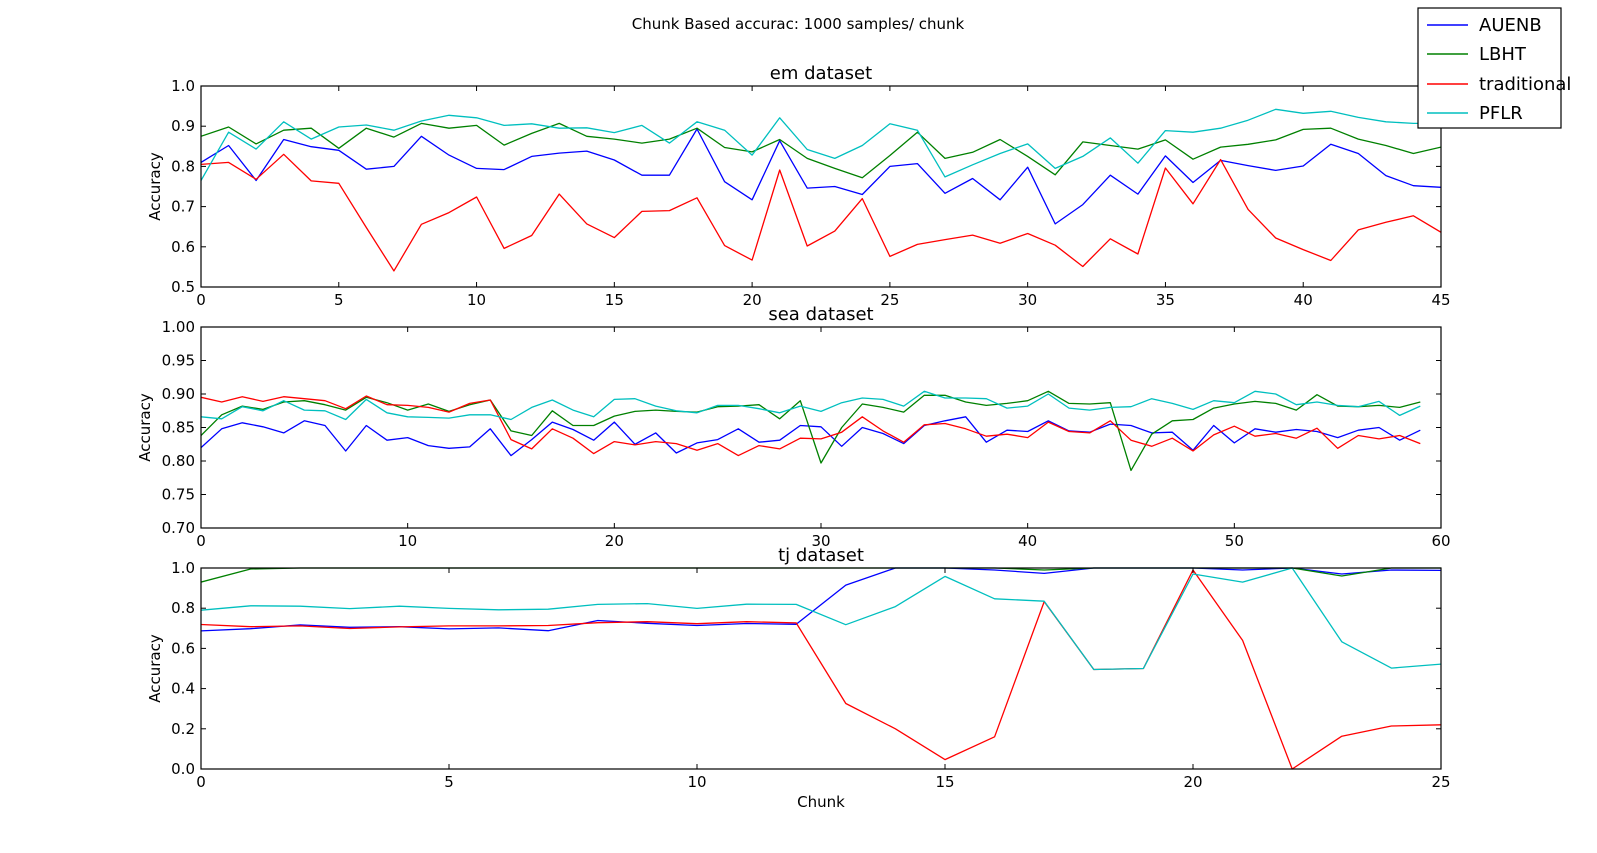  Describe the element at coordinates (178, 428) in the screenshot. I see `y-tick-label: 0.85` at that location.